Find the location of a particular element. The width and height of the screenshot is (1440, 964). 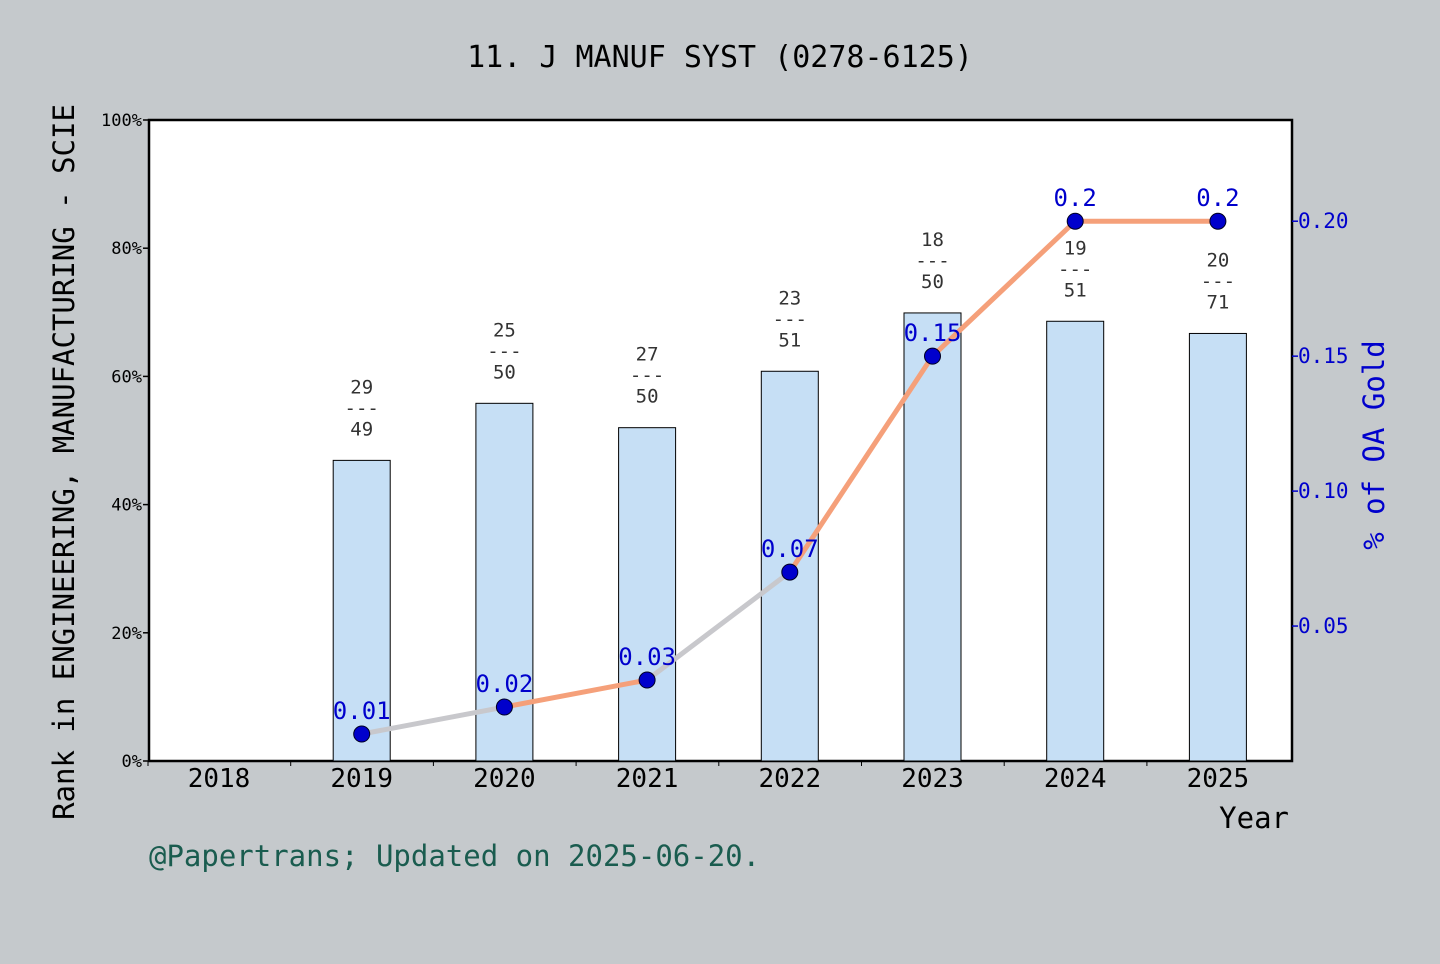

bar-2019 is located at coordinates (361, 610).